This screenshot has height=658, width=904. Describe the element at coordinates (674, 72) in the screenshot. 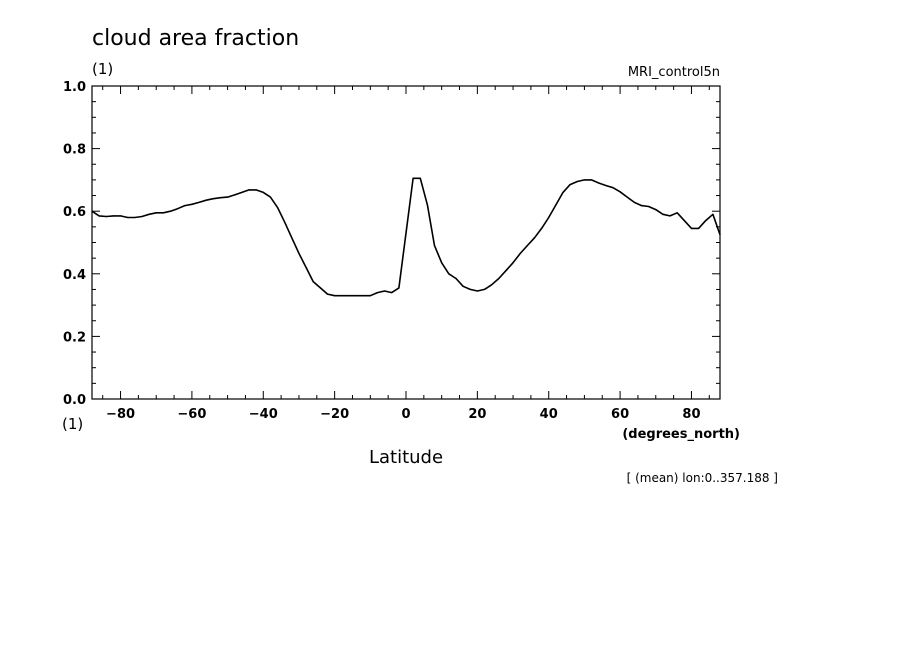

I see `dataset-label: MRI_control5n` at that location.